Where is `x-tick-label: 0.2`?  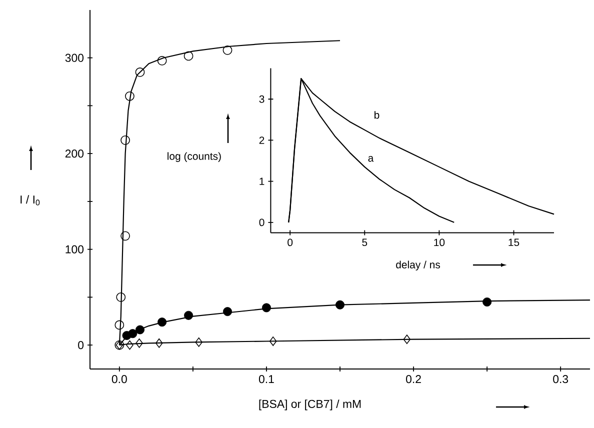 x-tick-label: 0.2 is located at coordinates (413, 379).